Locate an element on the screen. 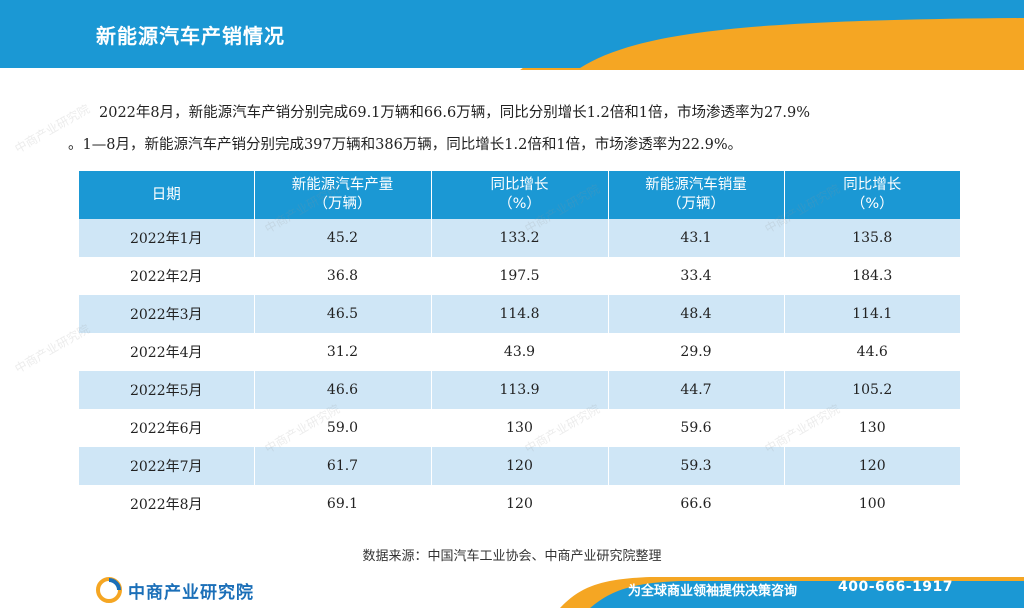 The image size is (1024, 608). cell-date: 2022年5月 is located at coordinates (167, 390).